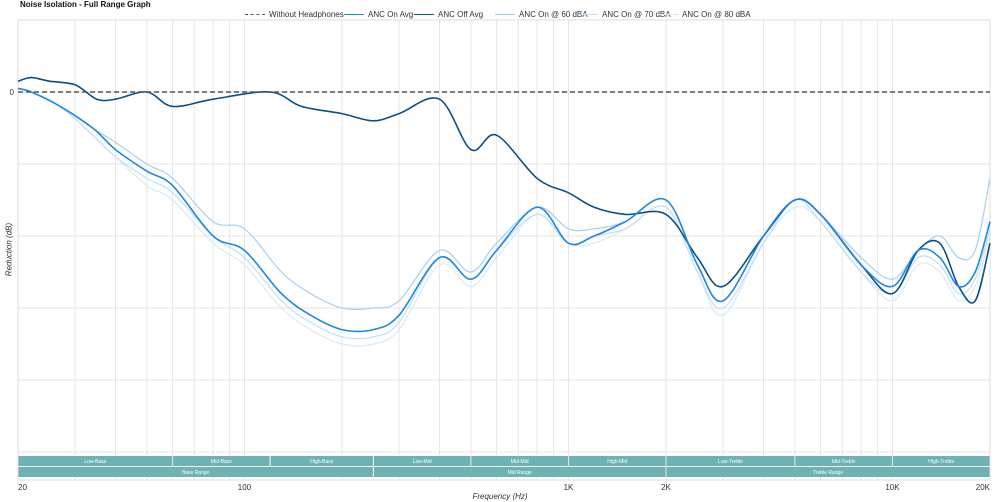  Describe the element at coordinates (306, 14) in the screenshot. I see `legend-label: Without Headphones` at that location.